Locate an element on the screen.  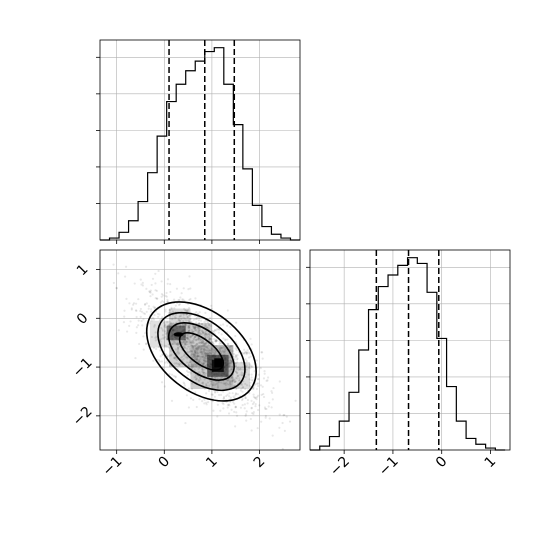
joint-ytick-label: 0 is located at coordinates (83, 319).